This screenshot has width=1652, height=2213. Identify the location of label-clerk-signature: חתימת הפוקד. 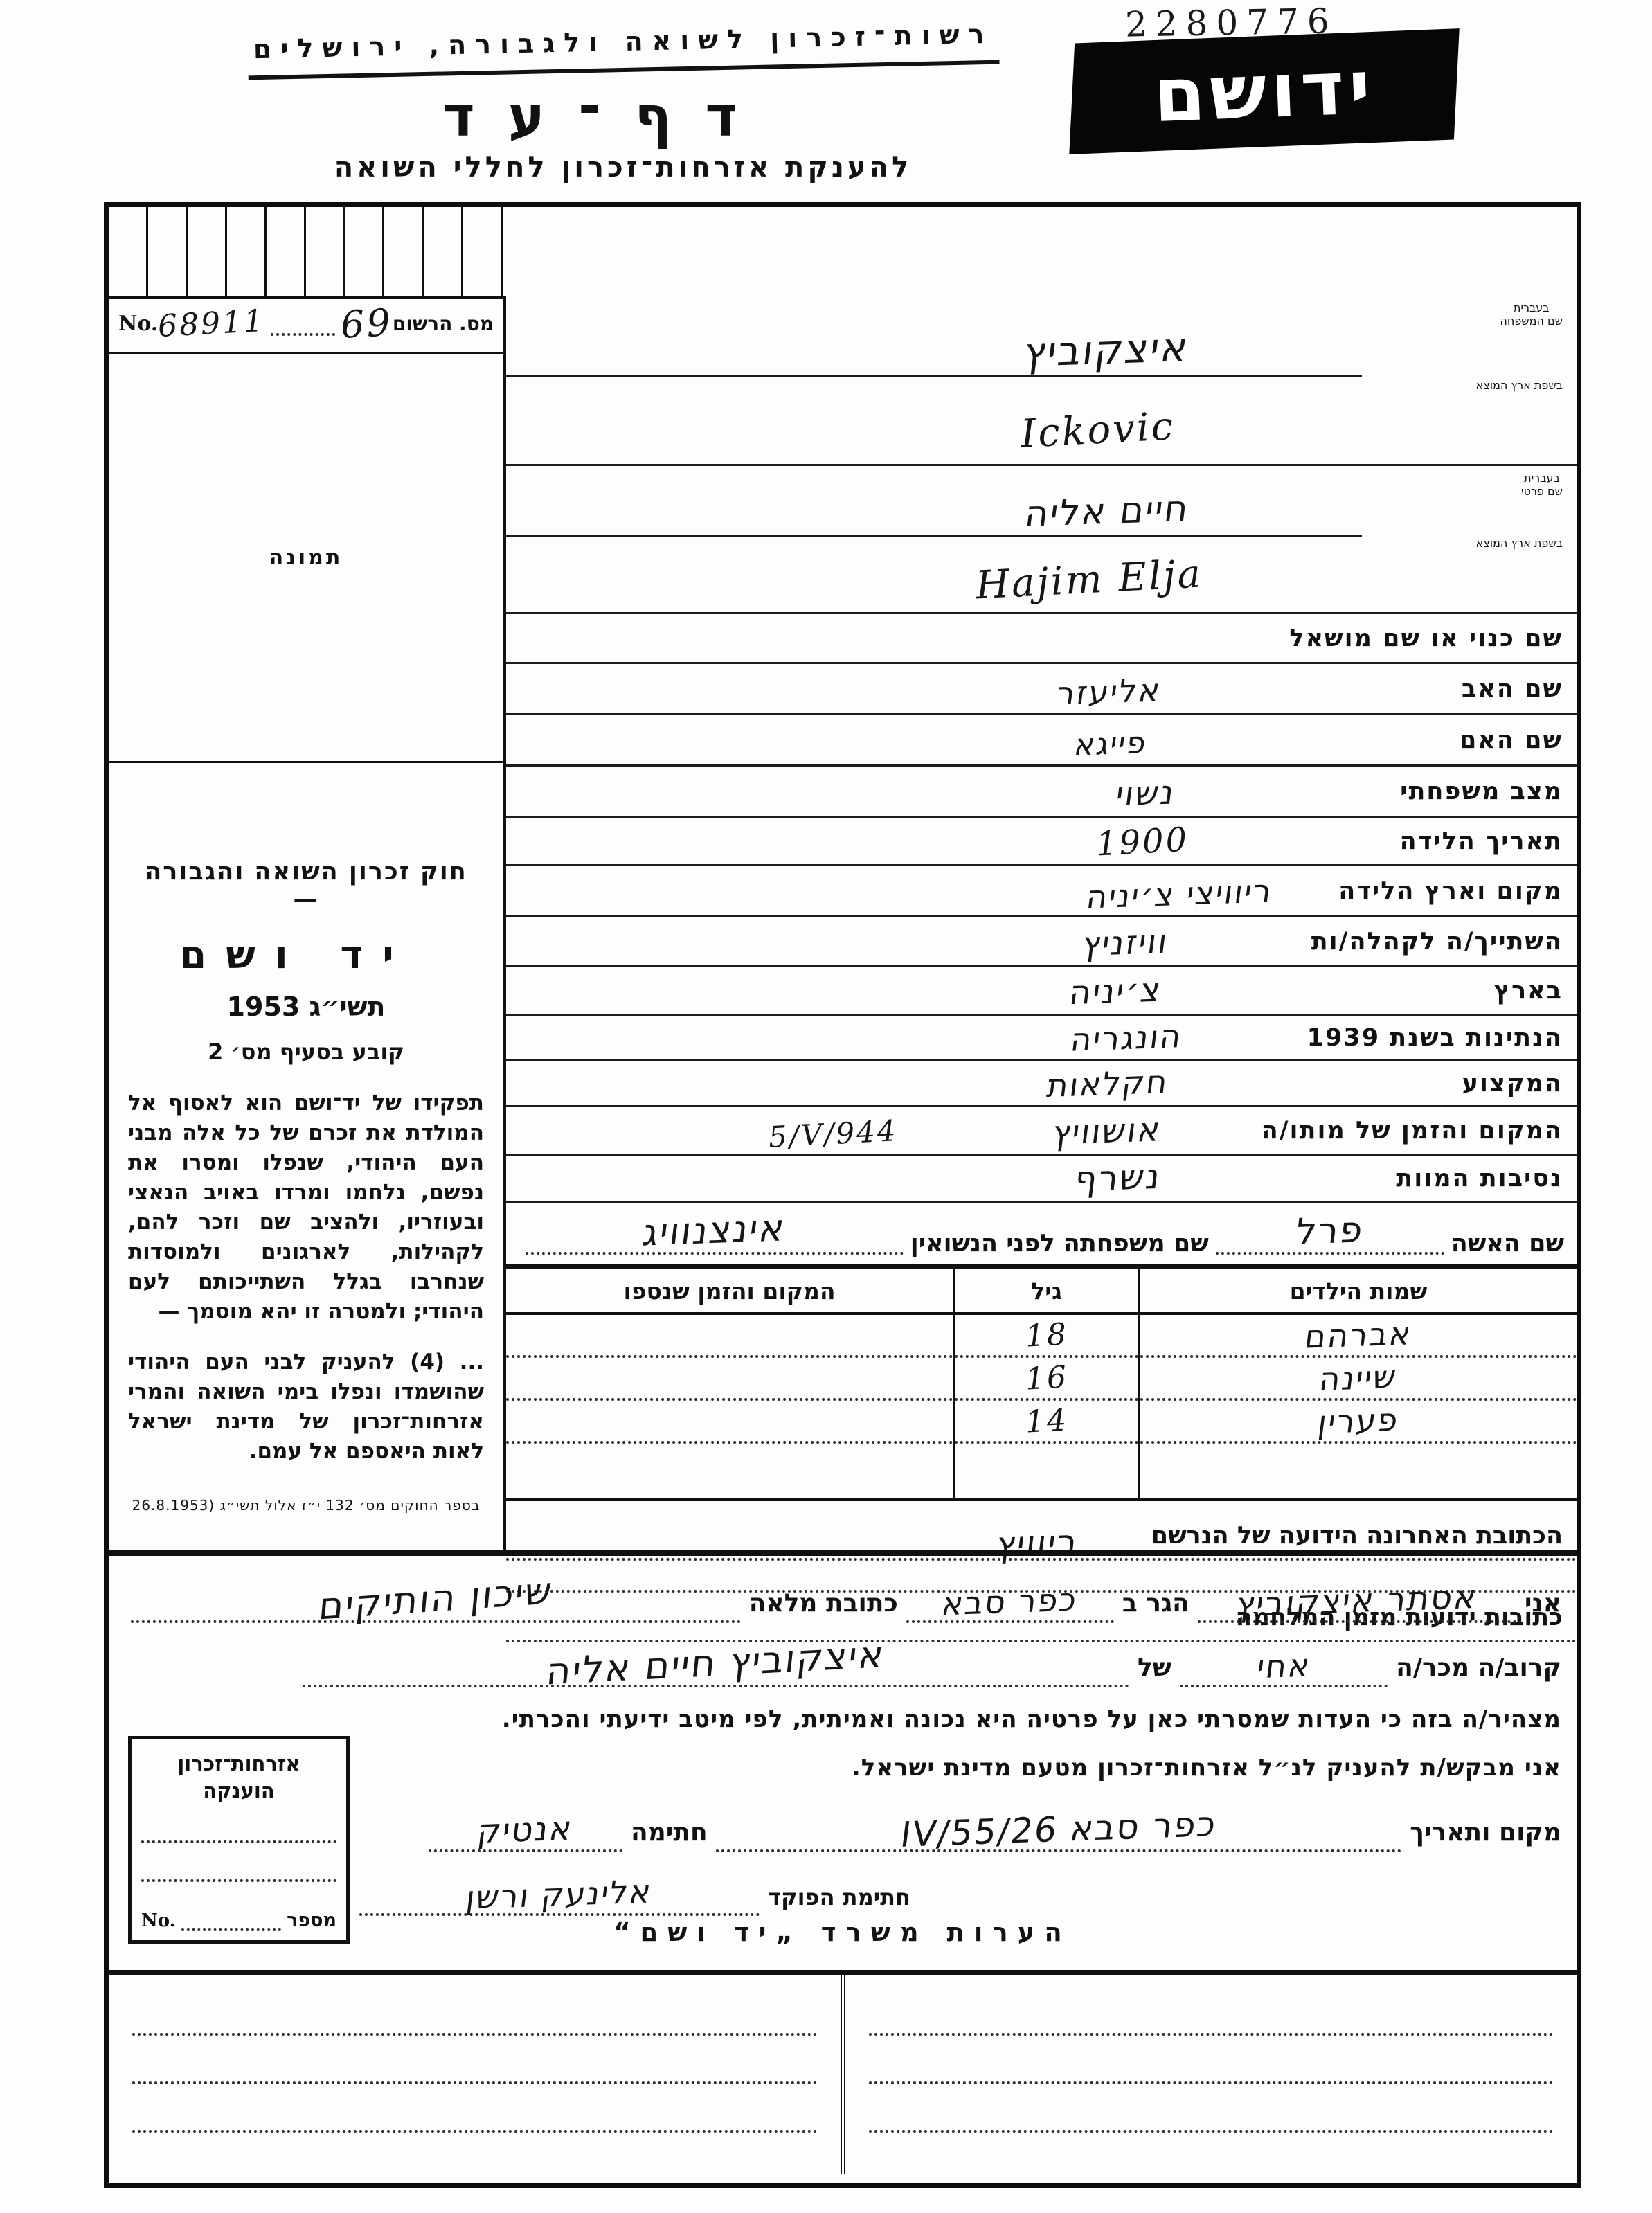
(839, 1897).